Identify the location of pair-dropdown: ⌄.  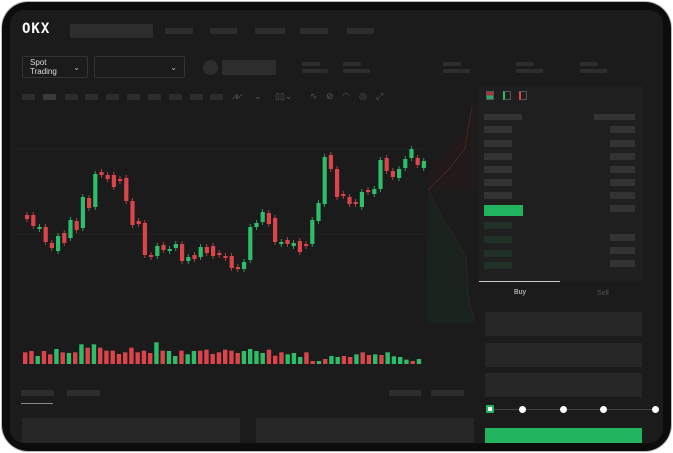
(139, 67).